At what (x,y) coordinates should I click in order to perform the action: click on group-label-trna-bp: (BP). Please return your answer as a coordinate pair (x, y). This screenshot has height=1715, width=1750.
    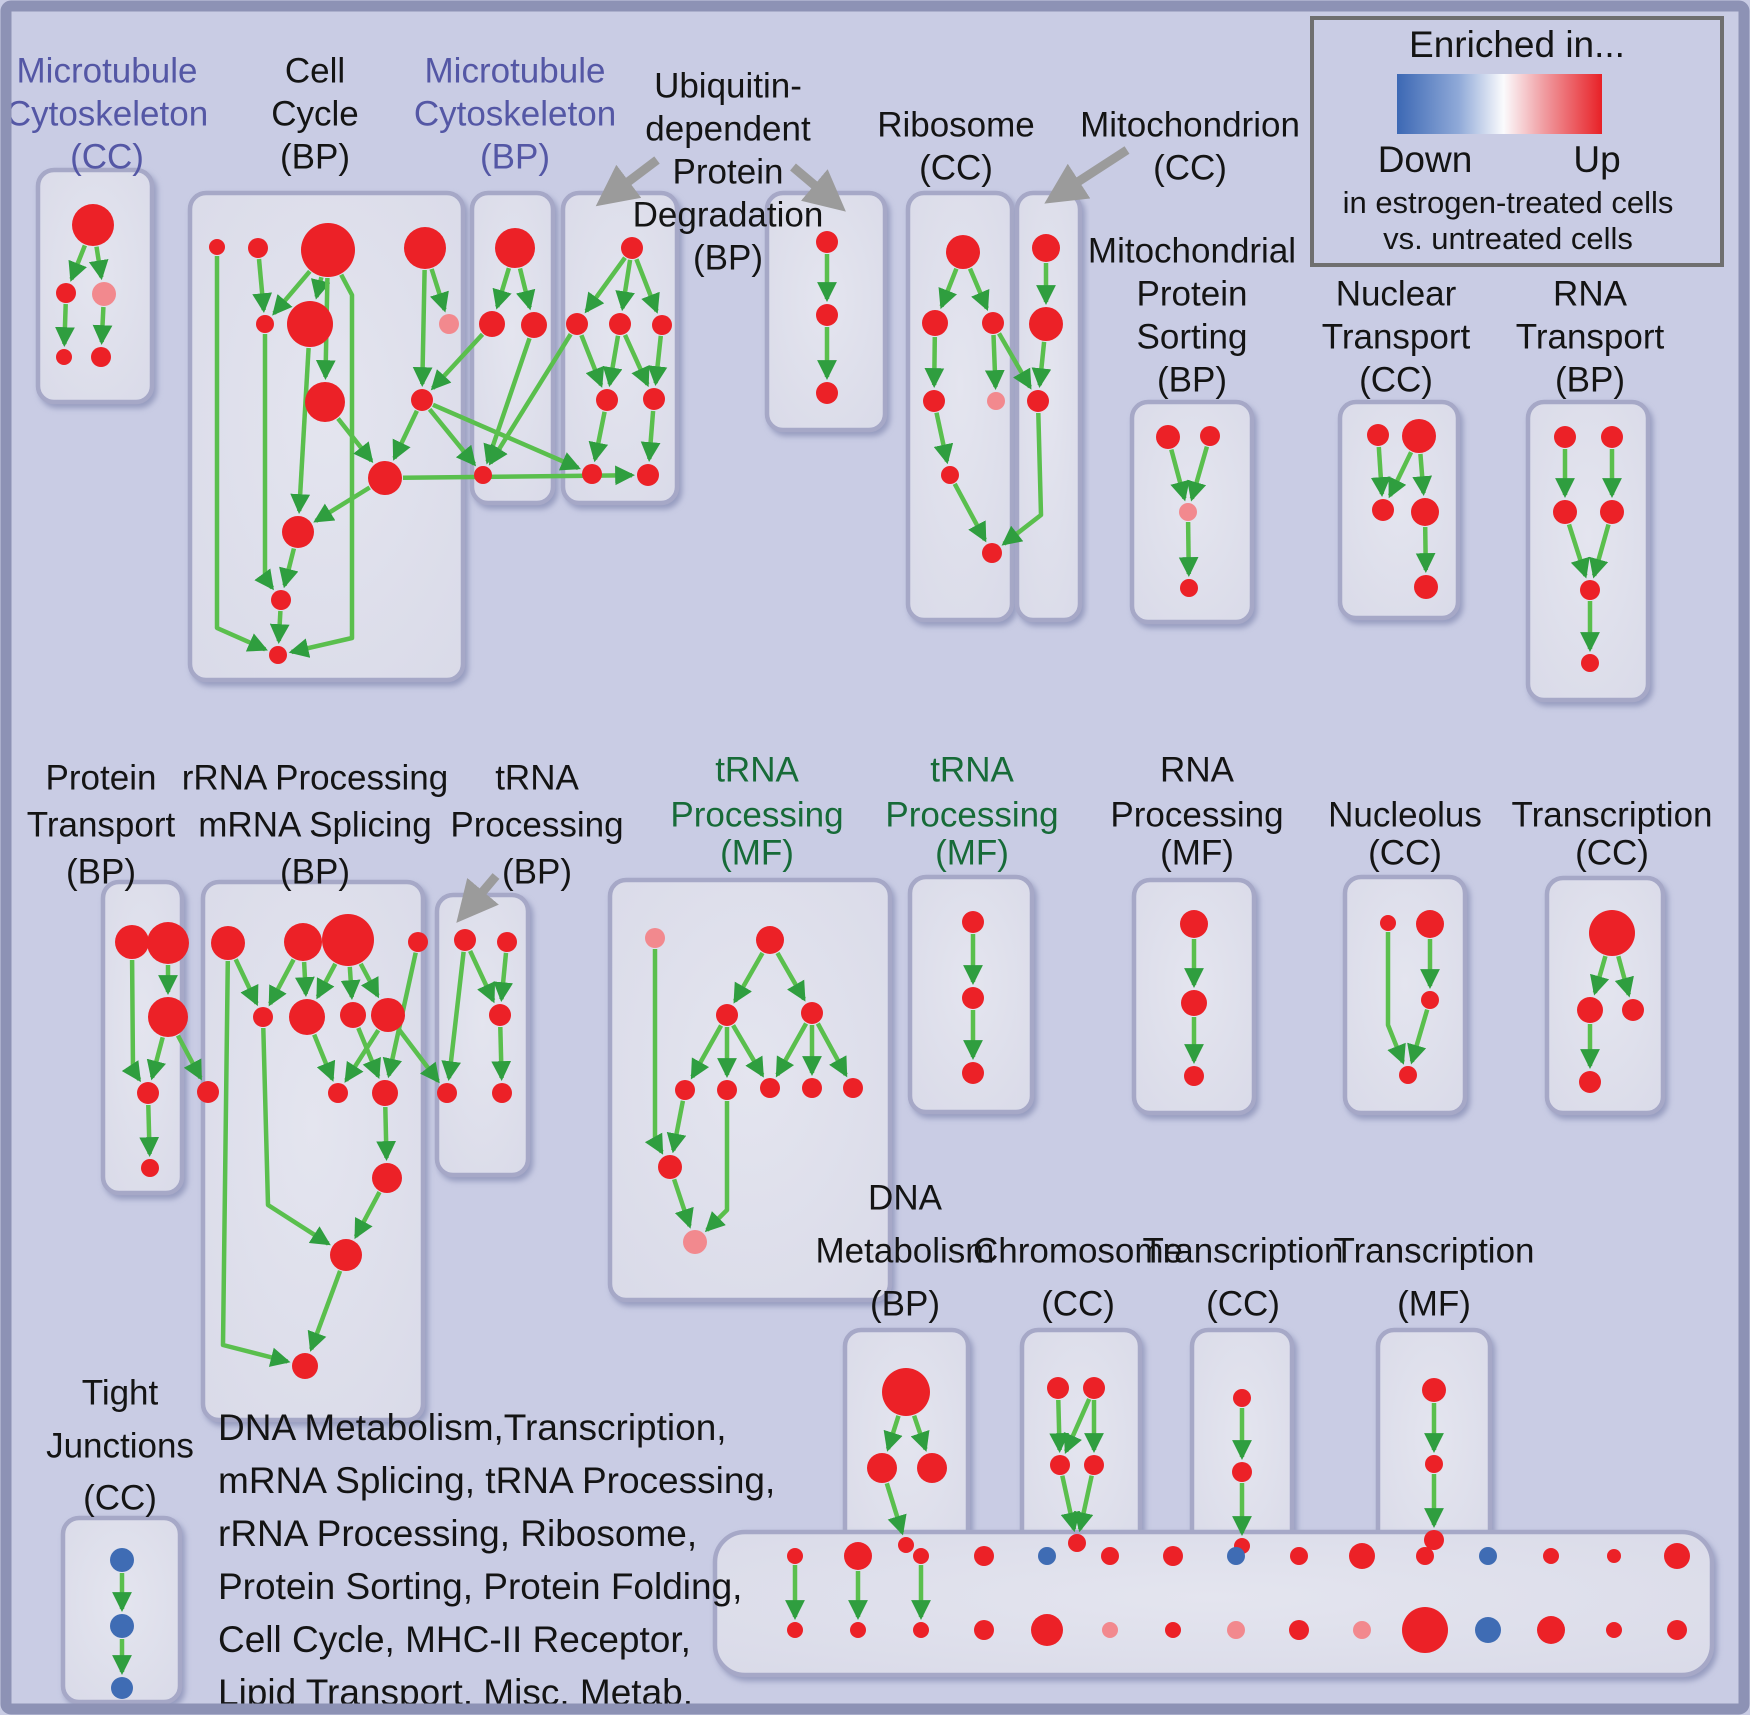
    Looking at the image, I should click on (537, 871).